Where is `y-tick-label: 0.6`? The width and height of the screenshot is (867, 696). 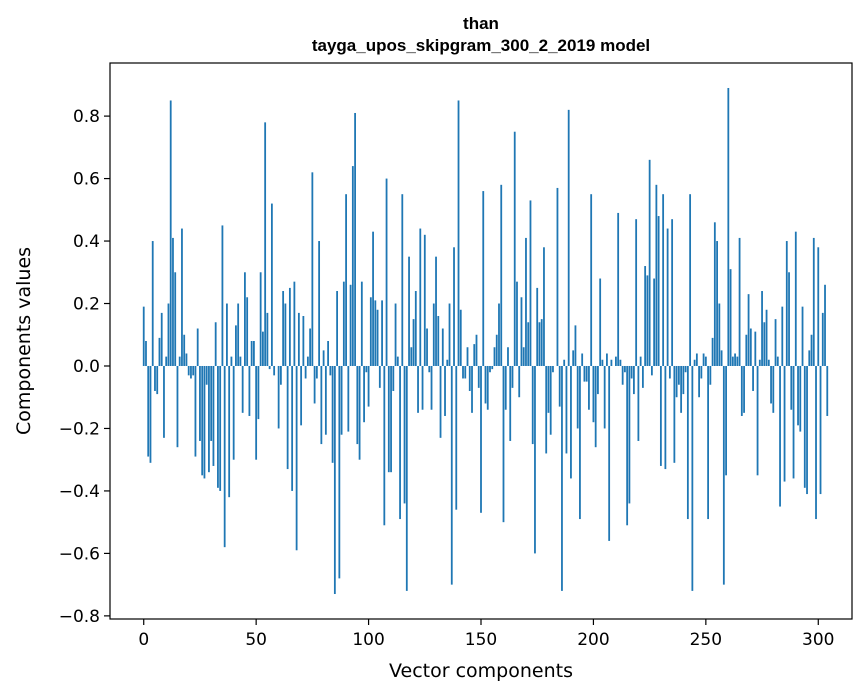
y-tick-label: 0.6 is located at coordinates (86, 180).